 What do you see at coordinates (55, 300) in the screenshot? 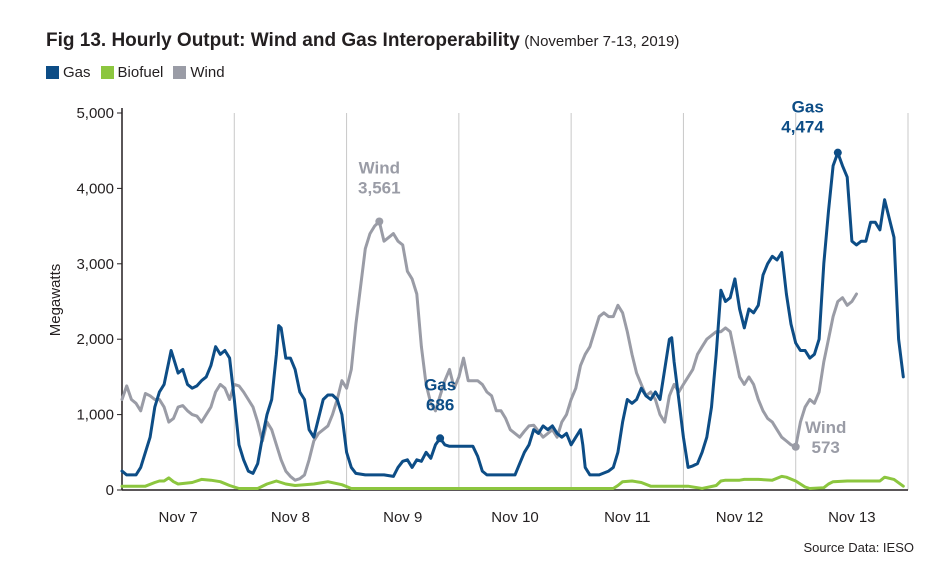
I see `y-axis-label: Megawatts` at bounding box center [55, 300].